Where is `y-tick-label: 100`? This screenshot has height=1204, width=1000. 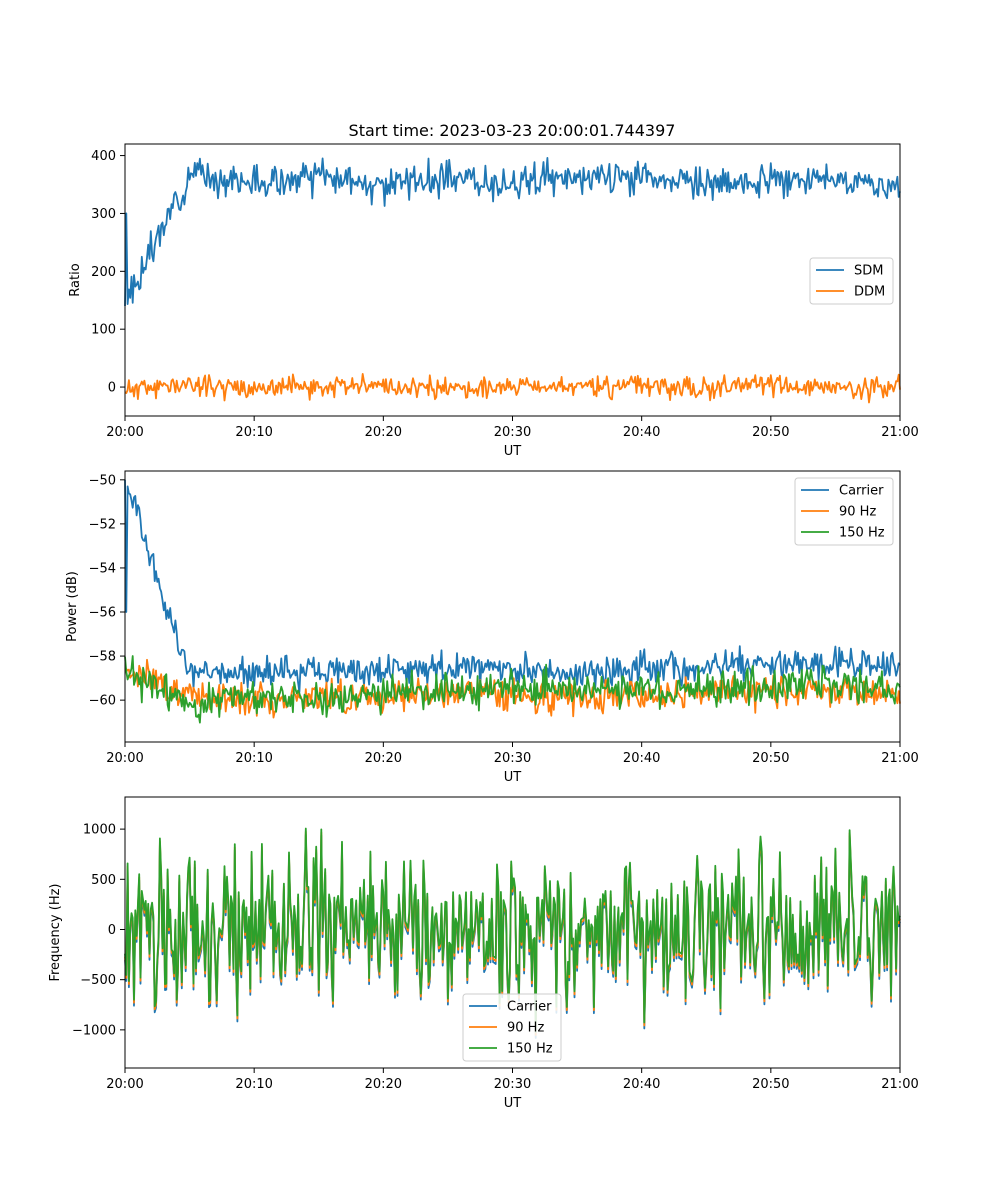 y-tick-label: 100 is located at coordinates (103, 330).